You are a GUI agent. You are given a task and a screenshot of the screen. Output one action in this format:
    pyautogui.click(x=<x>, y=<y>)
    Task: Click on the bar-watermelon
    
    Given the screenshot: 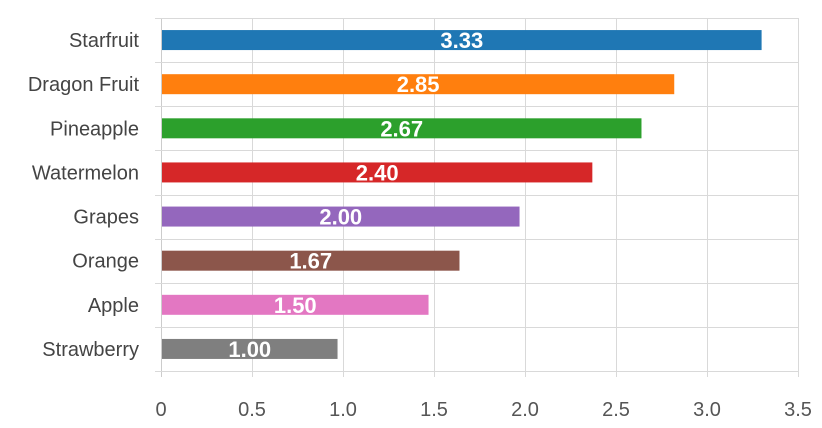 What is the action you would take?
    pyautogui.click(x=377, y=172)
    